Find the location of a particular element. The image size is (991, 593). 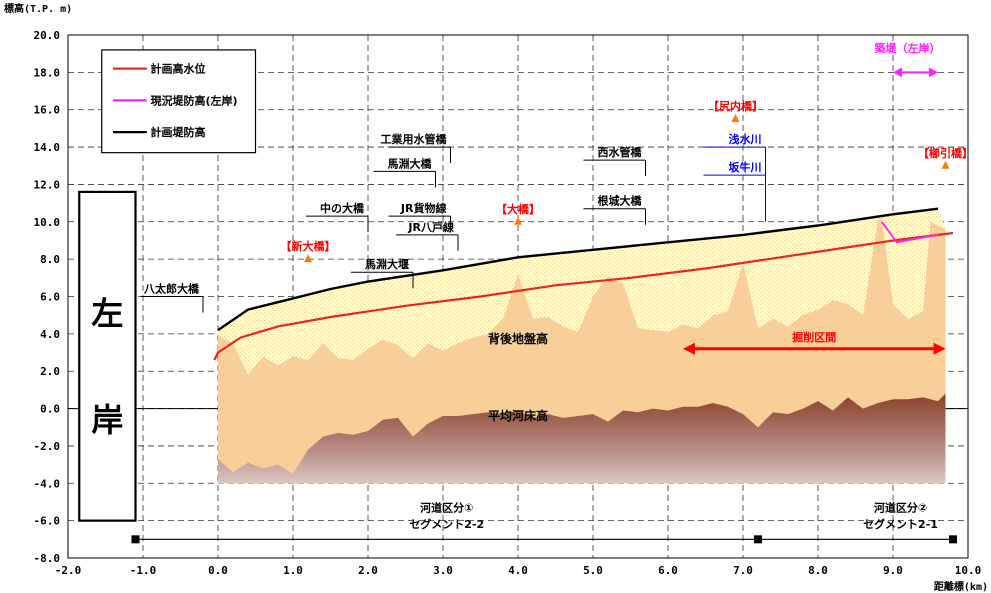

ground-caption: 背後地盤高 is located at coordinates (518, 338).